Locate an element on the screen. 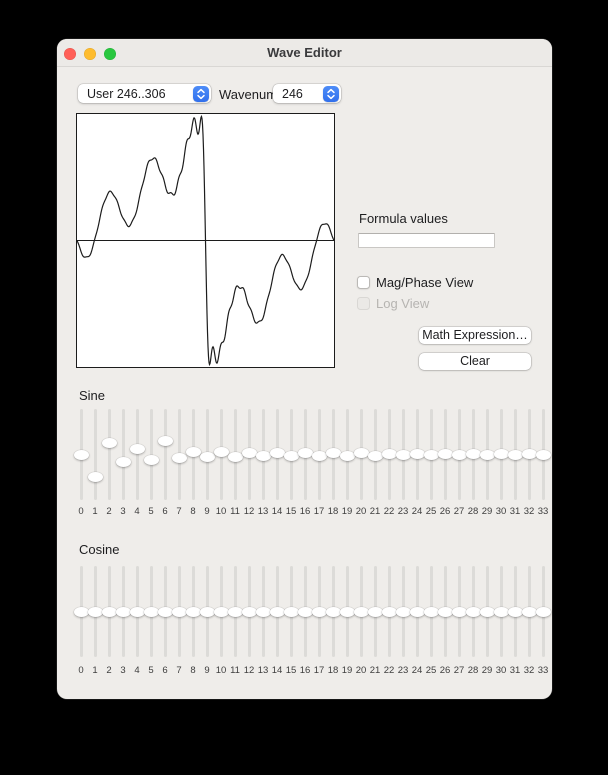 The image size is (608, 775). zoom-button is located at coordinates (110, 54).